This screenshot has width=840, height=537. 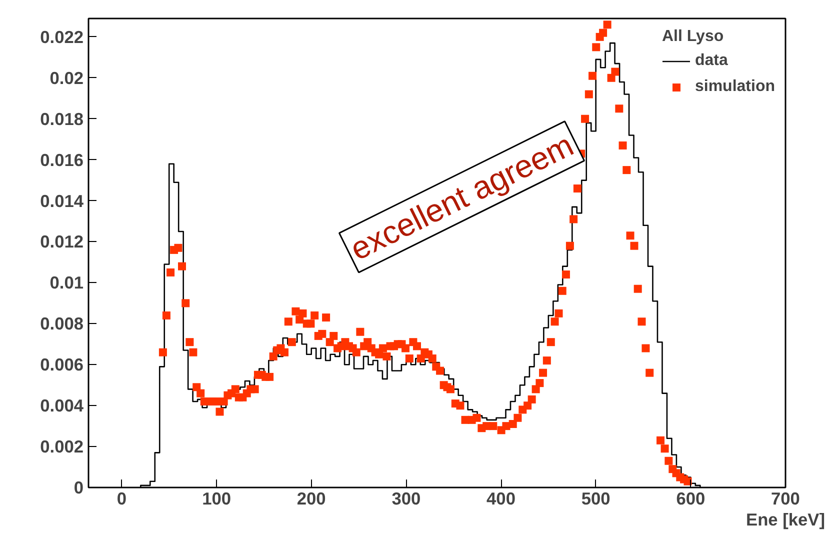 What do you see at coordinates (62, 160) in the screenshot?
I see `y-tick-label: 0.016` at bounding box center [62, 160].